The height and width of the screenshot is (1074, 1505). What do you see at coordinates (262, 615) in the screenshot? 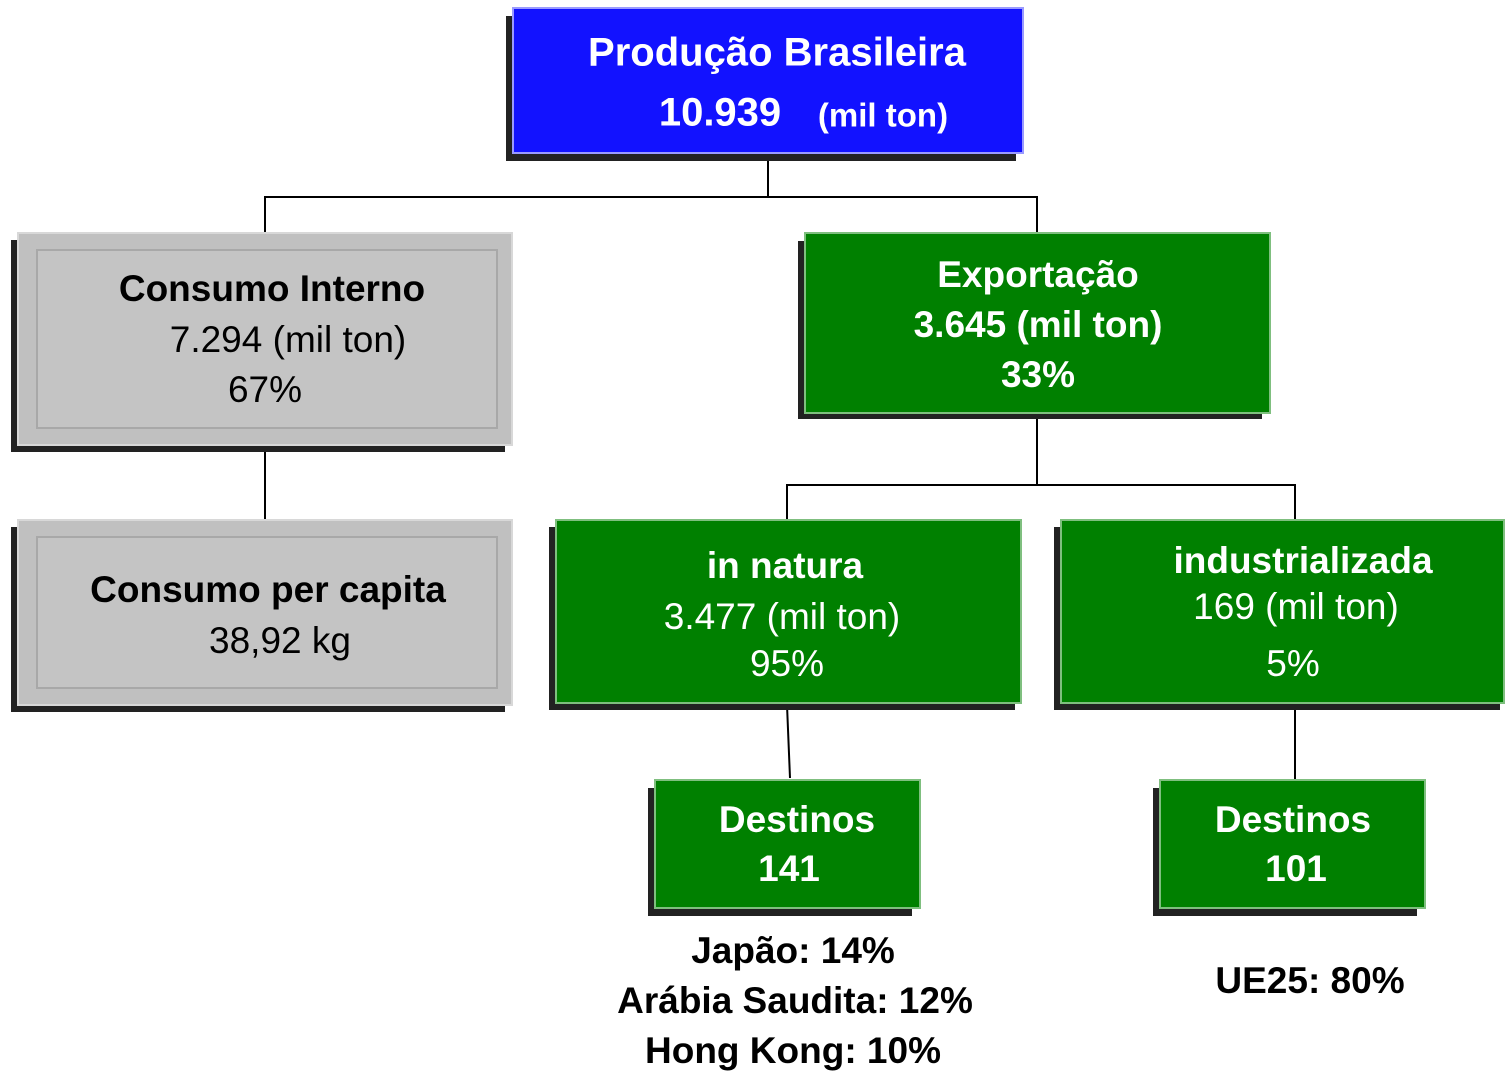
I see `node-consumo-per-capita: Consumo per capita 38,92 kg` at bounding box center [262, 615].